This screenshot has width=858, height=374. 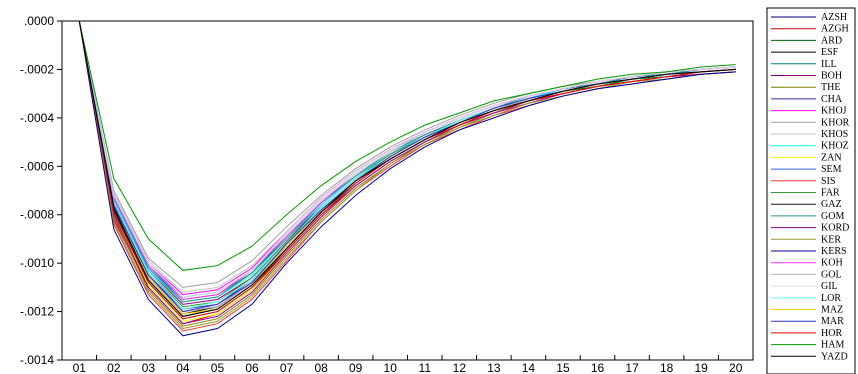 I want to click on x-tick-label: 05, so click(x=218, y=367).